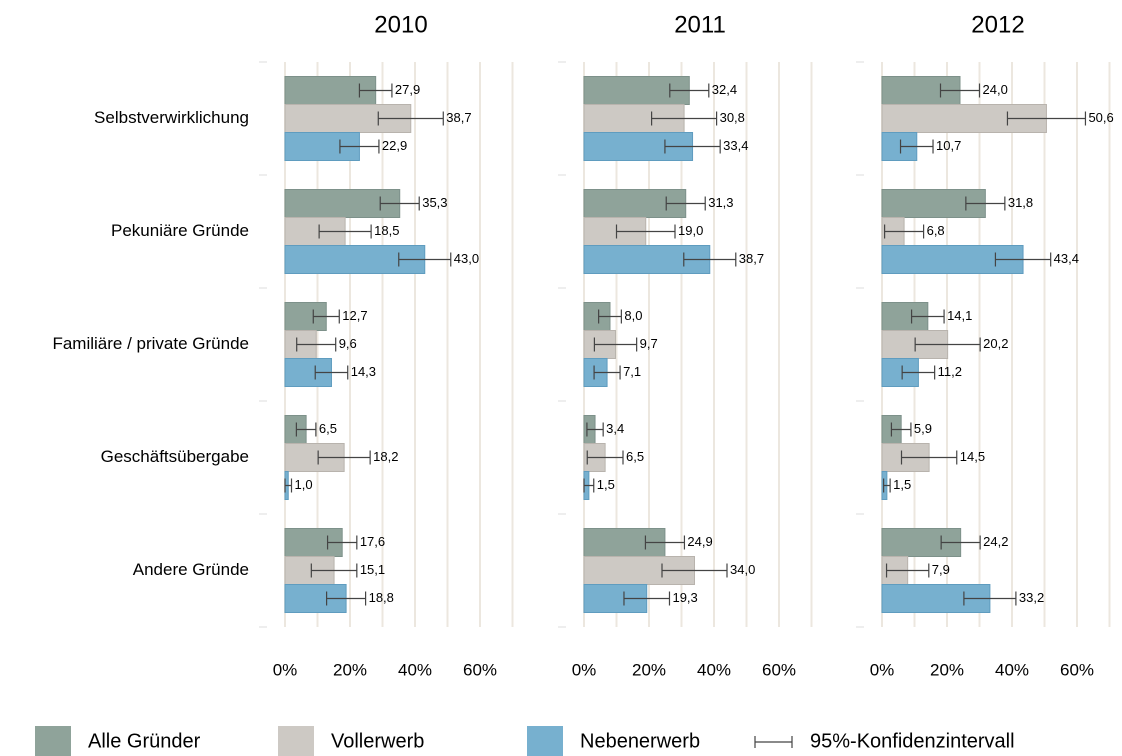 This screenshot has width=1122, height=756. I want to click on value-label: 7,1, so click(632, 371).